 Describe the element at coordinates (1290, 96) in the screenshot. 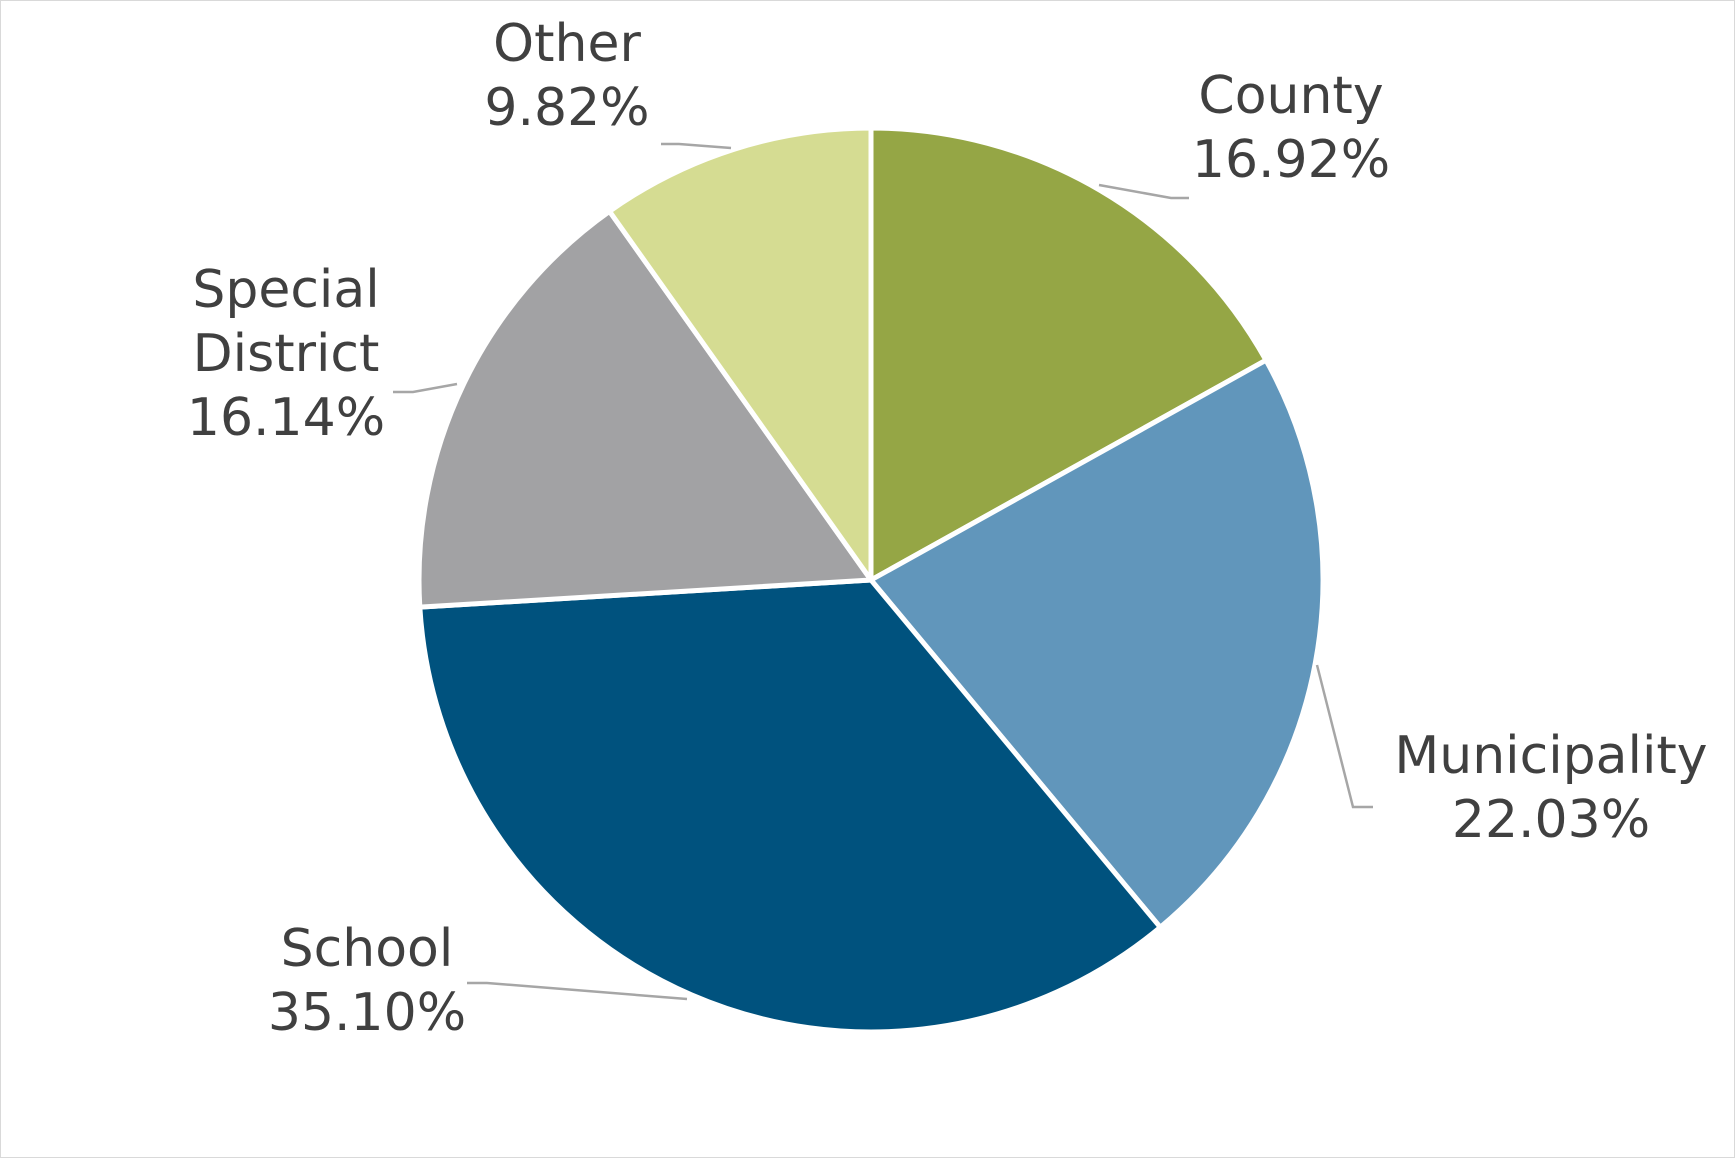

I see `slice-category-label: County` at that location.